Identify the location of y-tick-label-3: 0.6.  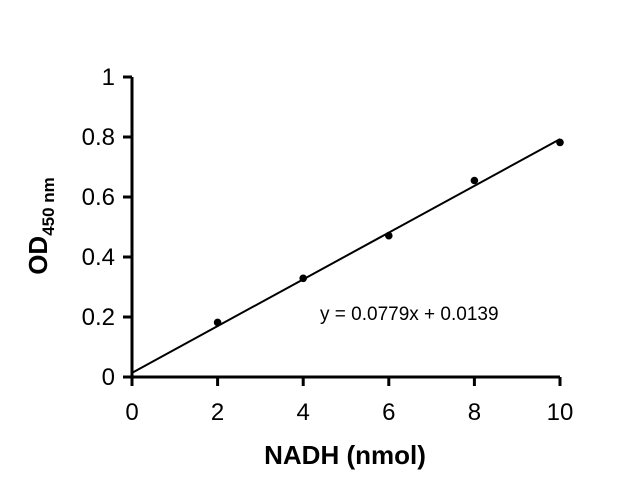
(98, 197).